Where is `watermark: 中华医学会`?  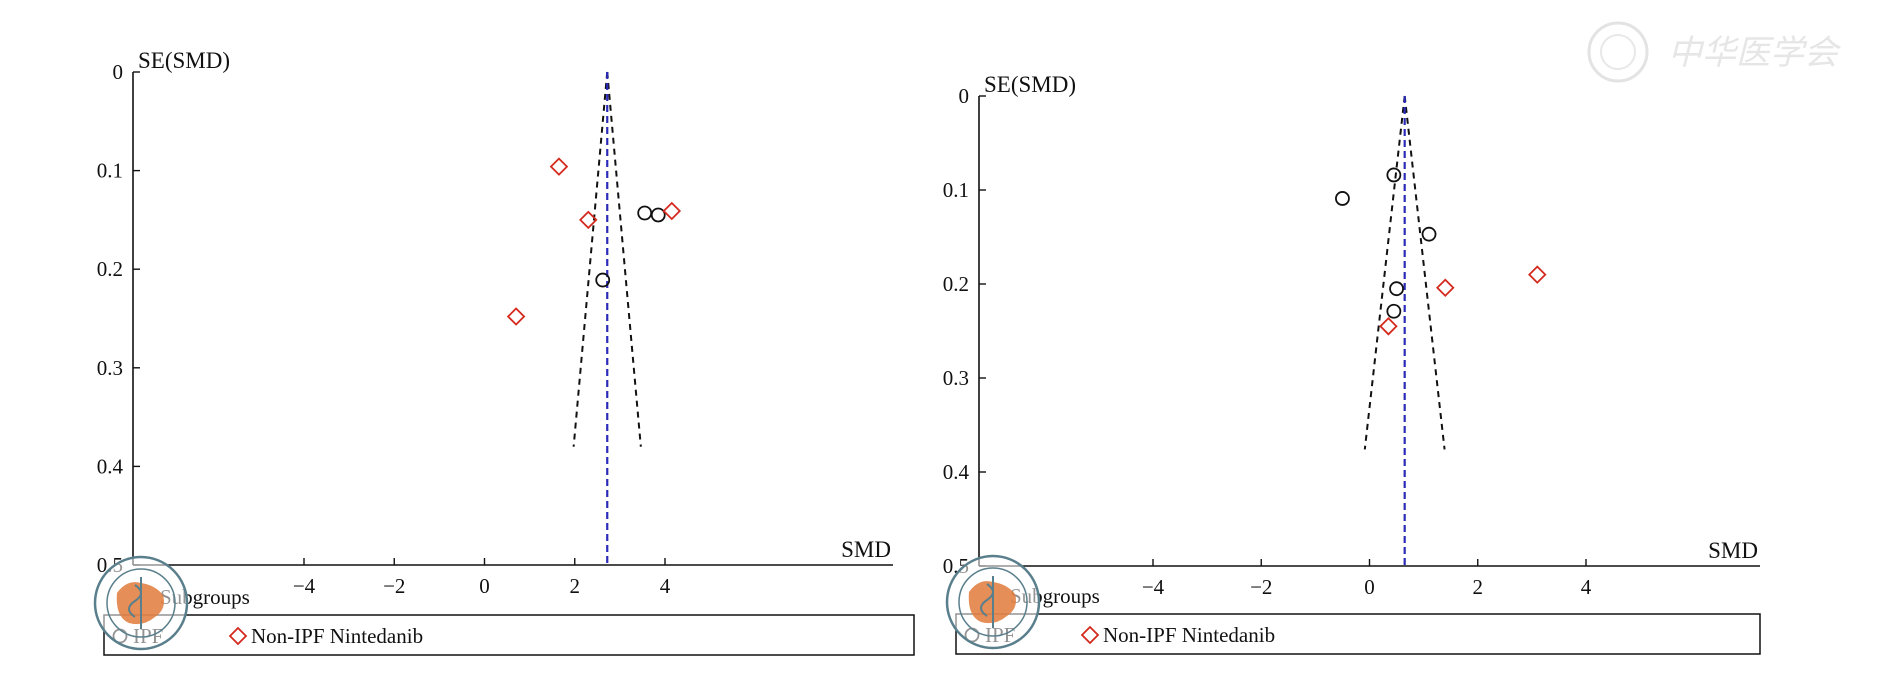 watermark: 中华医学会 is located at coordinates (1714, 52).